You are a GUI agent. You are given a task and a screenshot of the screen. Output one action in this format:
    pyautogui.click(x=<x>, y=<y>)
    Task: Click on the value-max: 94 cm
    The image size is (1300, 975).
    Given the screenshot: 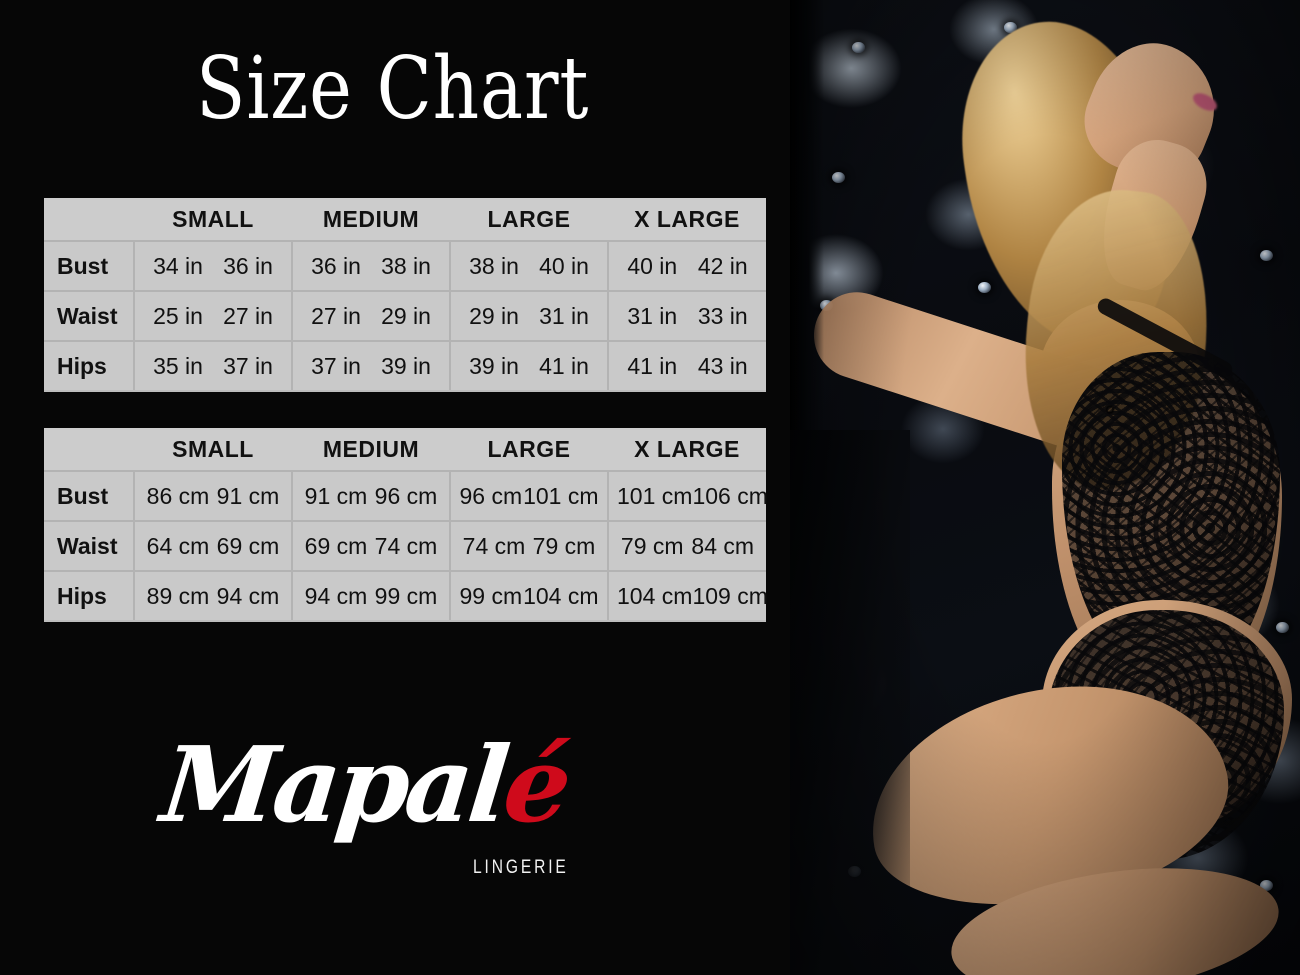 What is the action you would take?
    pyautogui.click(x=248, y=595)
    